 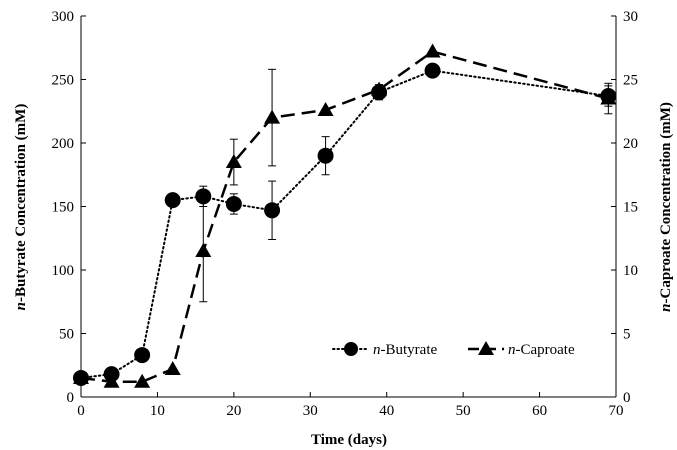 What do you see at coordinates (21, 306) in the screenshot?
I see `y-axis-title-left-italic: n` at bounding box center [21, 306].